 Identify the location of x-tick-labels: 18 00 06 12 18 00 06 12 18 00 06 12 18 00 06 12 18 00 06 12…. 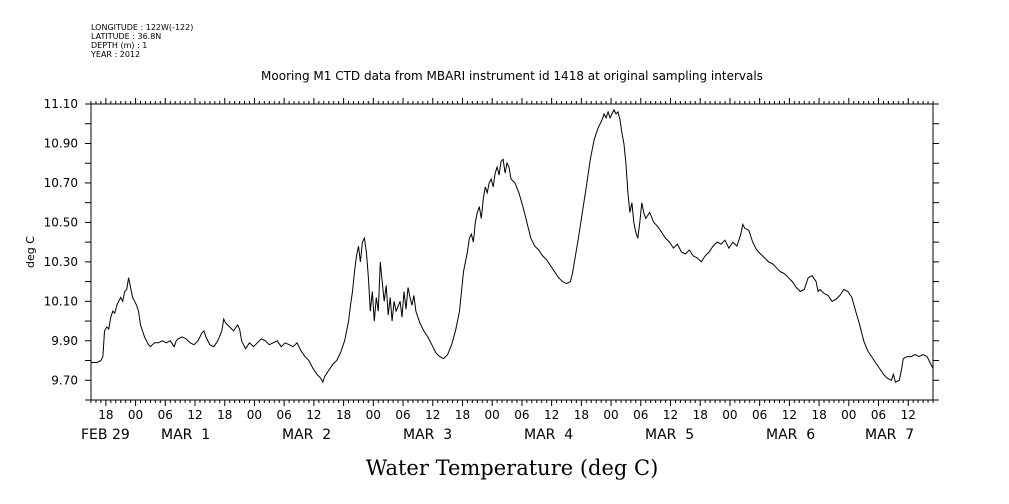
(498, 425).